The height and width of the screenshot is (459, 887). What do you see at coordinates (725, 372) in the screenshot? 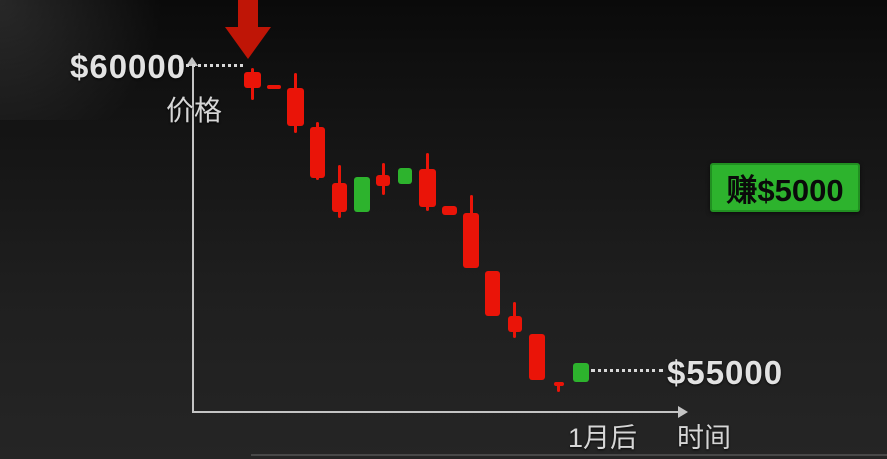
I see `end-price-label: $55000` at bounding box center [725, 372].